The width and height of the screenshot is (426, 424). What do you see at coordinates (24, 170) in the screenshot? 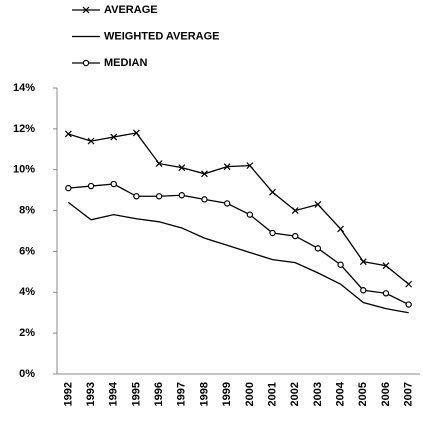
I see `y-tick-label: 10%` at bounding box center [24, 170].